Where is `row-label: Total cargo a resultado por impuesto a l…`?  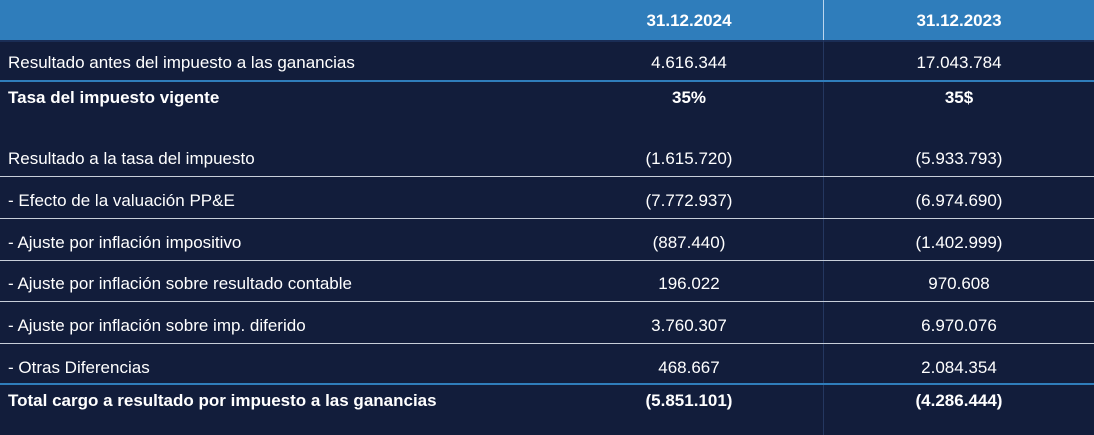
row-label: Total cargo a resultado por impuesto a l… is located at coordinates (222, 400).